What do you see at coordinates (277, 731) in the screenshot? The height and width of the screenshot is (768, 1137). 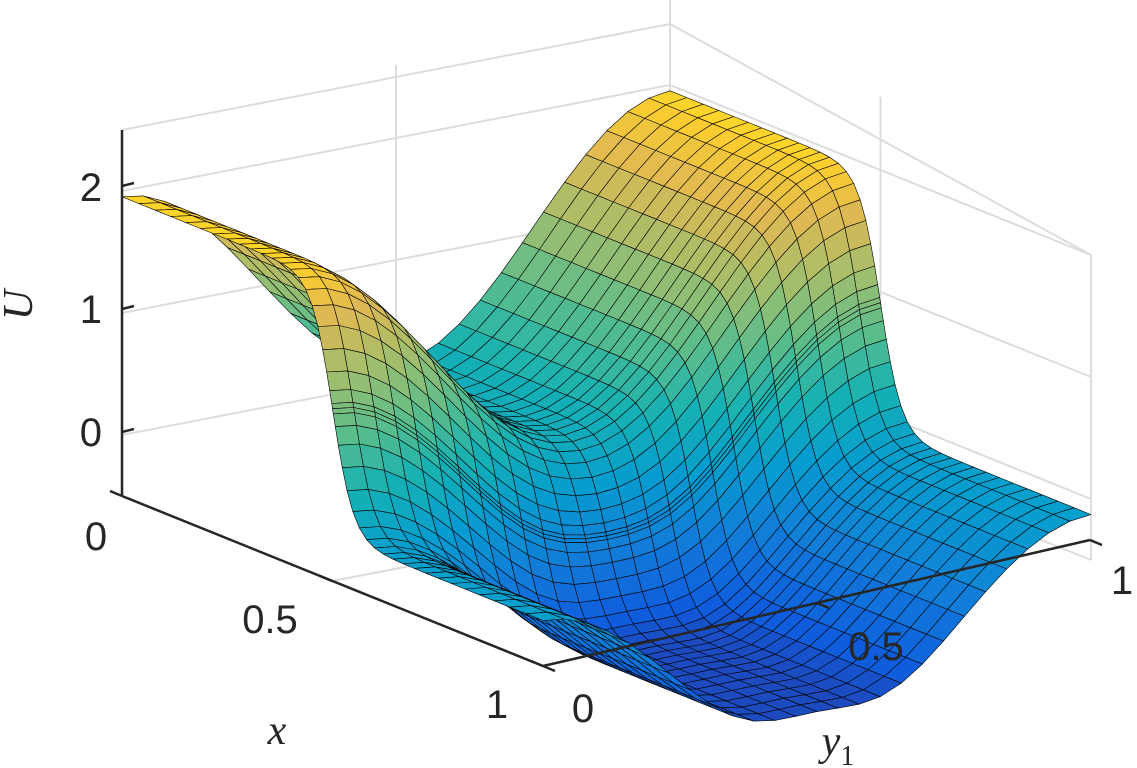 I see `x-axis-label: x` at bounding box center [277, 731].